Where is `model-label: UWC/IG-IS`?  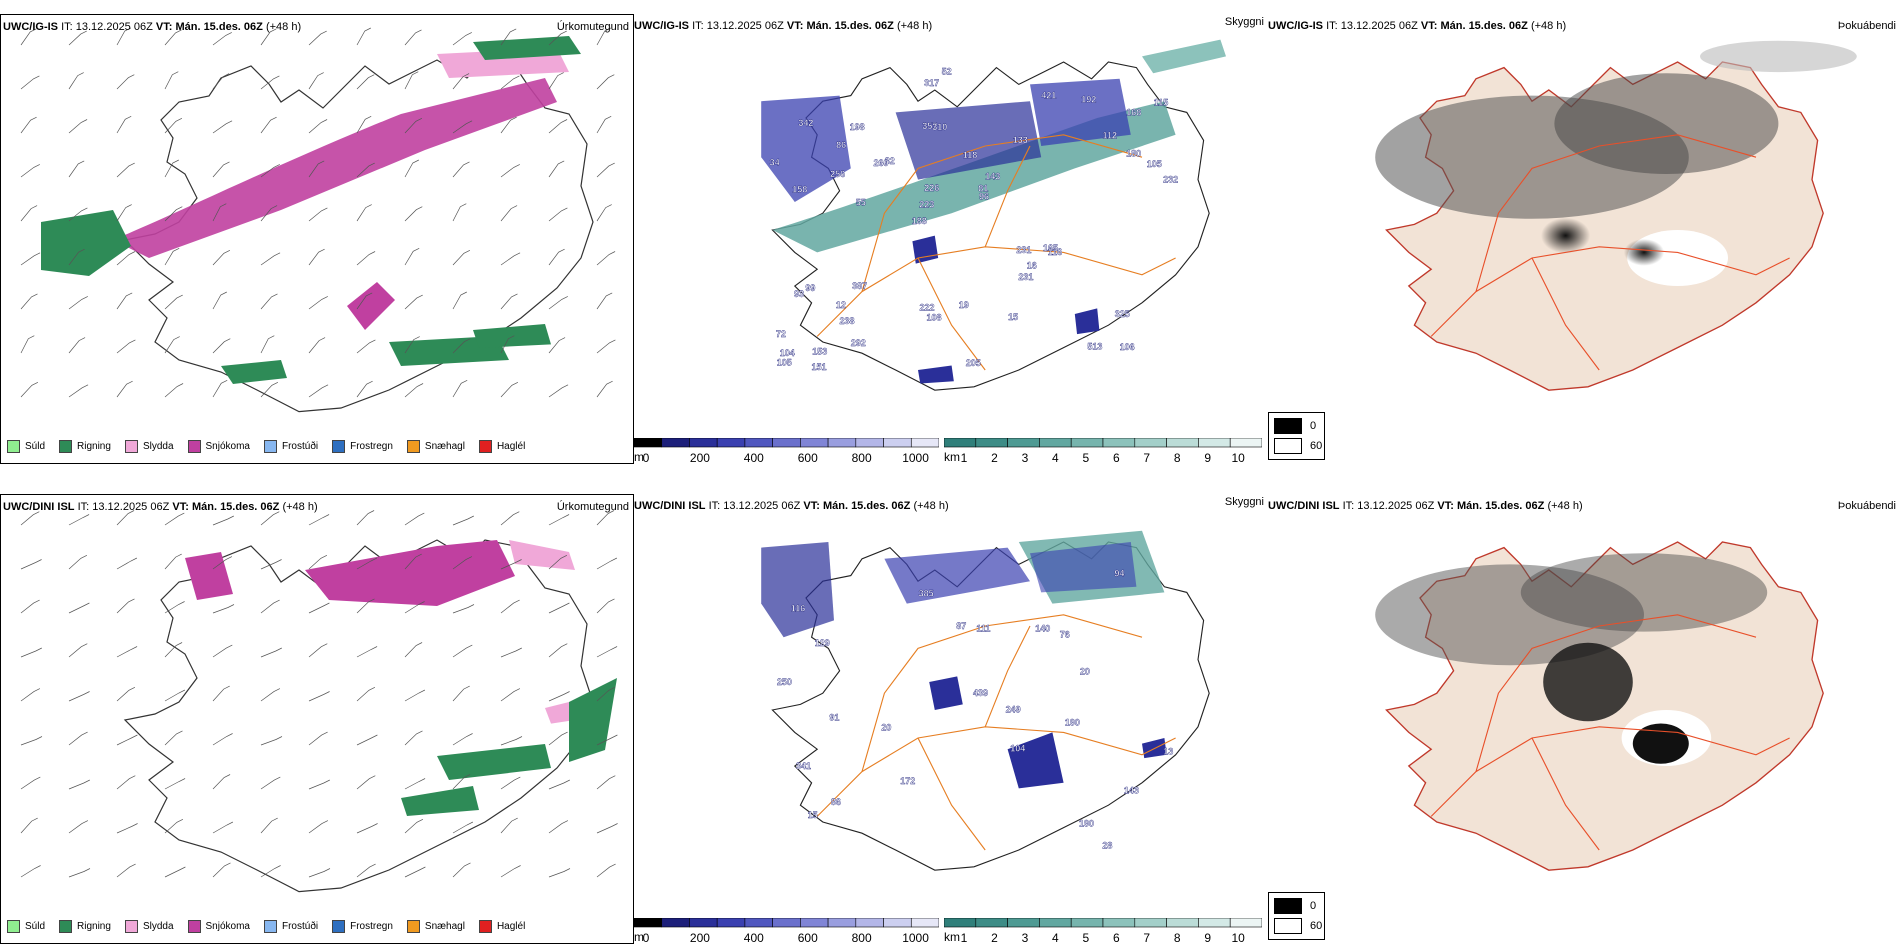 model-label: UWC/IG-IS is located at coordinates (661, 26).